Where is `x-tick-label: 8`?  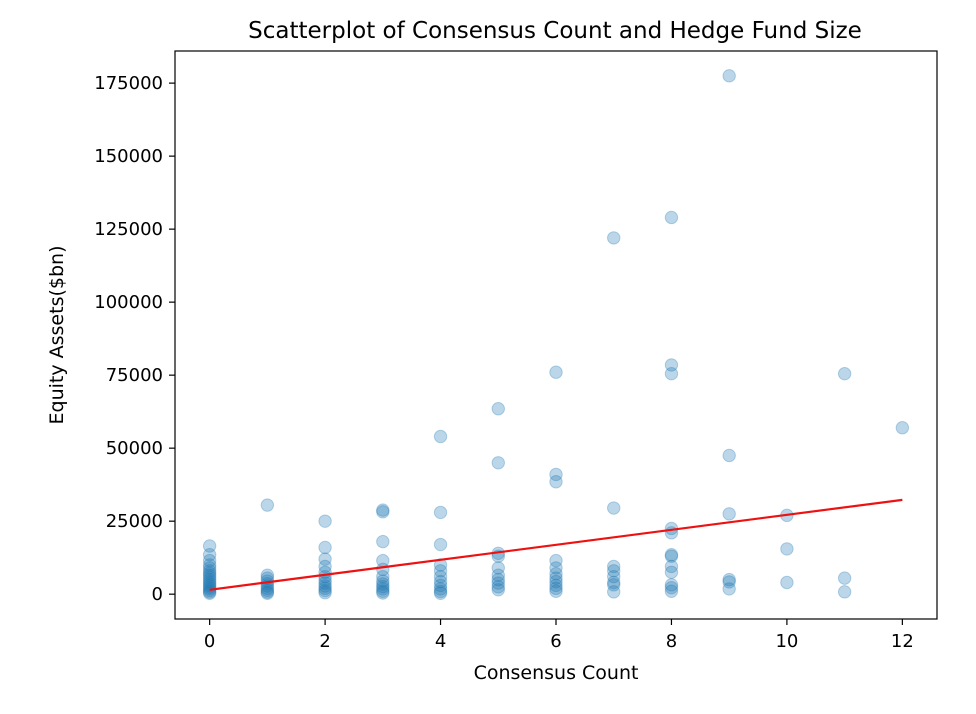 x-tick-label: 8 is located at coordinates (671, 641).